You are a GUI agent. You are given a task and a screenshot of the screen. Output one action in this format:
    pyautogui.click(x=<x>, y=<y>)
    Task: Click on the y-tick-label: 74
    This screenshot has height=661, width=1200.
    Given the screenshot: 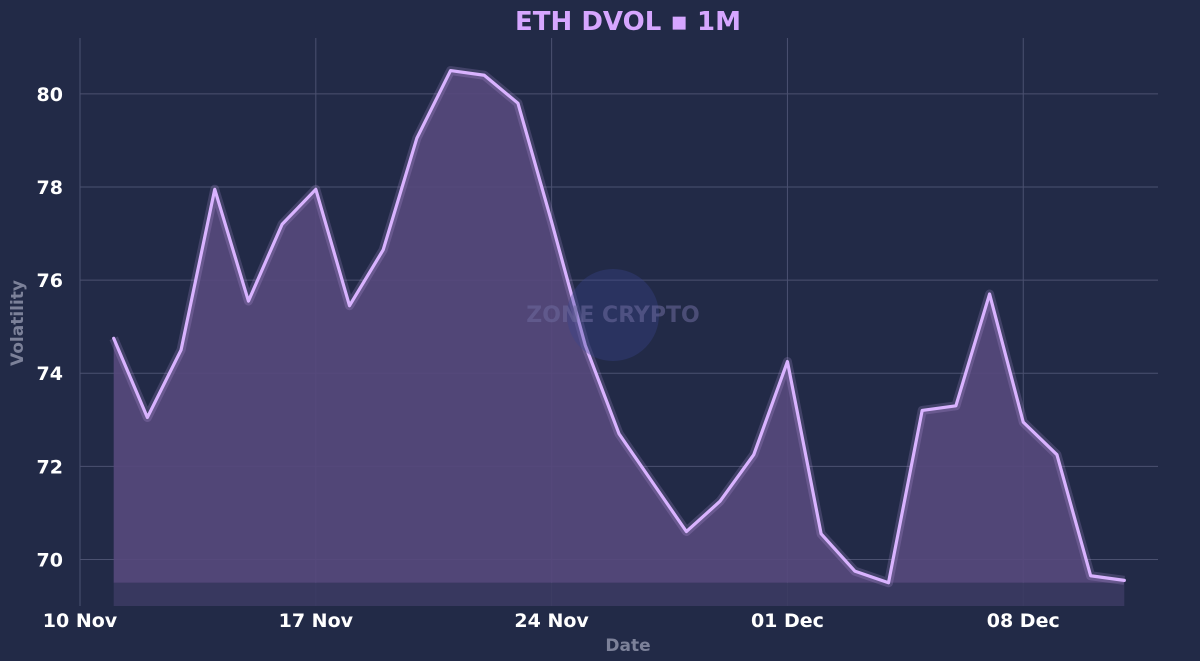 What is the action you would take?
    pyautogui.click(x=50, y=374)
    